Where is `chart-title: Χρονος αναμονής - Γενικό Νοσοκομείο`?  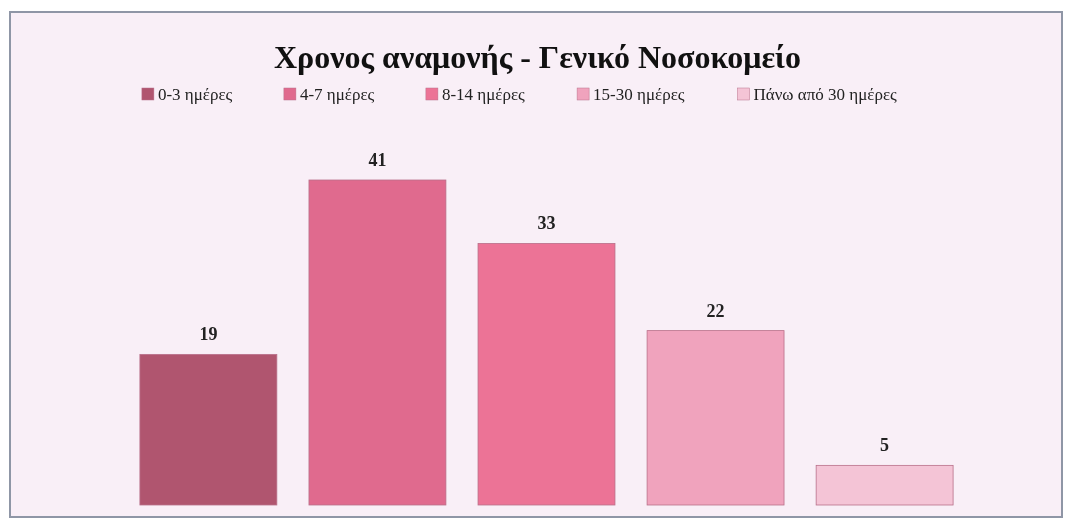
chart-title: Χρονος αναμονής - Γενικό Νοσοκομείο is located at coordinates (537, 57).